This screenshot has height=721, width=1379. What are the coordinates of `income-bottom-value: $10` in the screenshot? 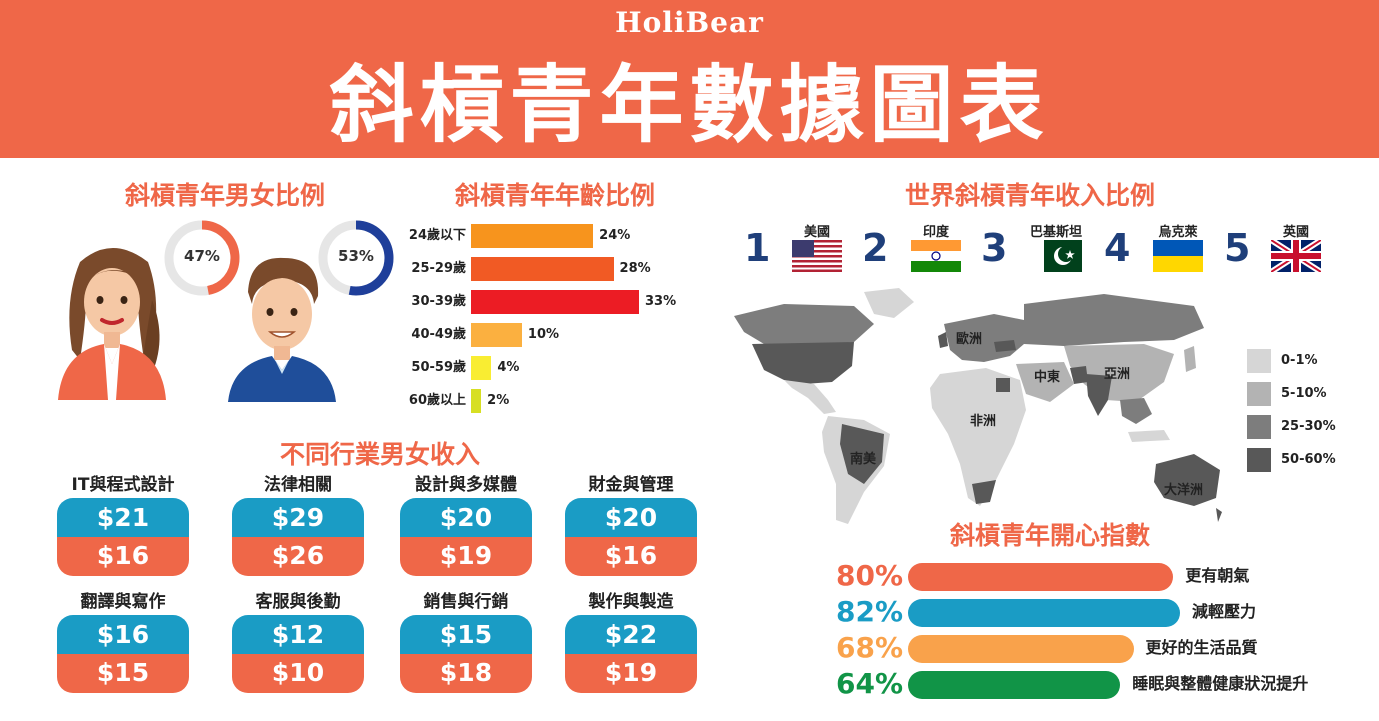 It's located at (298, 673).